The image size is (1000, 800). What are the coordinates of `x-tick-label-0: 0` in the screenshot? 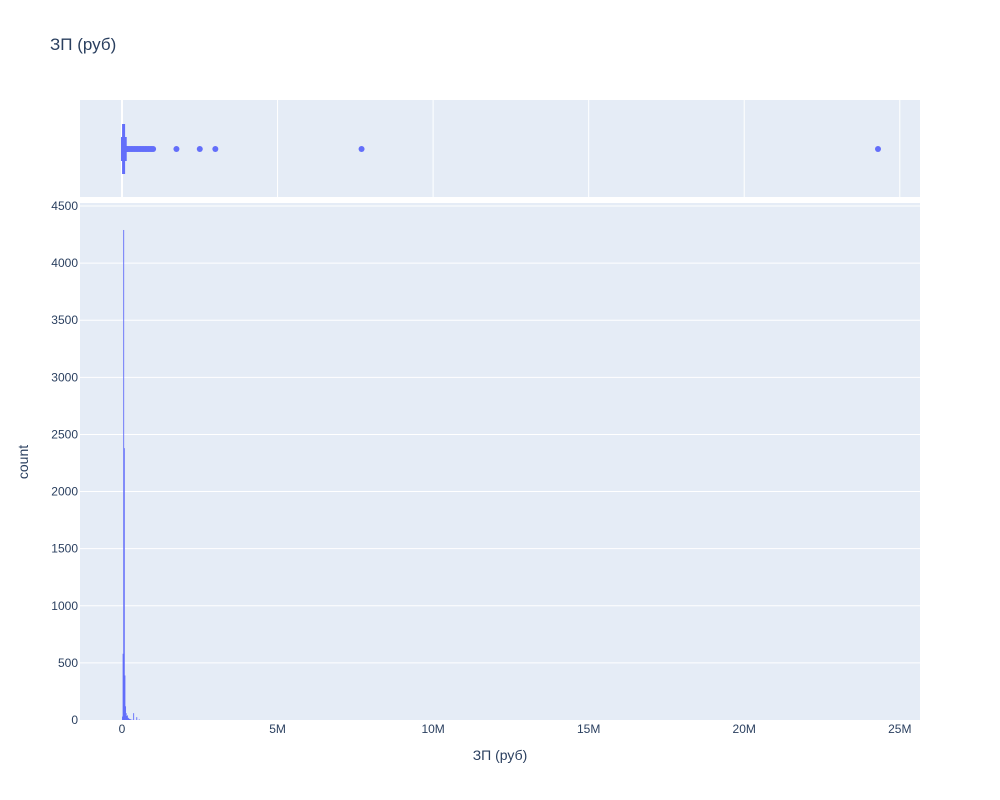 It's located at (122, 729).